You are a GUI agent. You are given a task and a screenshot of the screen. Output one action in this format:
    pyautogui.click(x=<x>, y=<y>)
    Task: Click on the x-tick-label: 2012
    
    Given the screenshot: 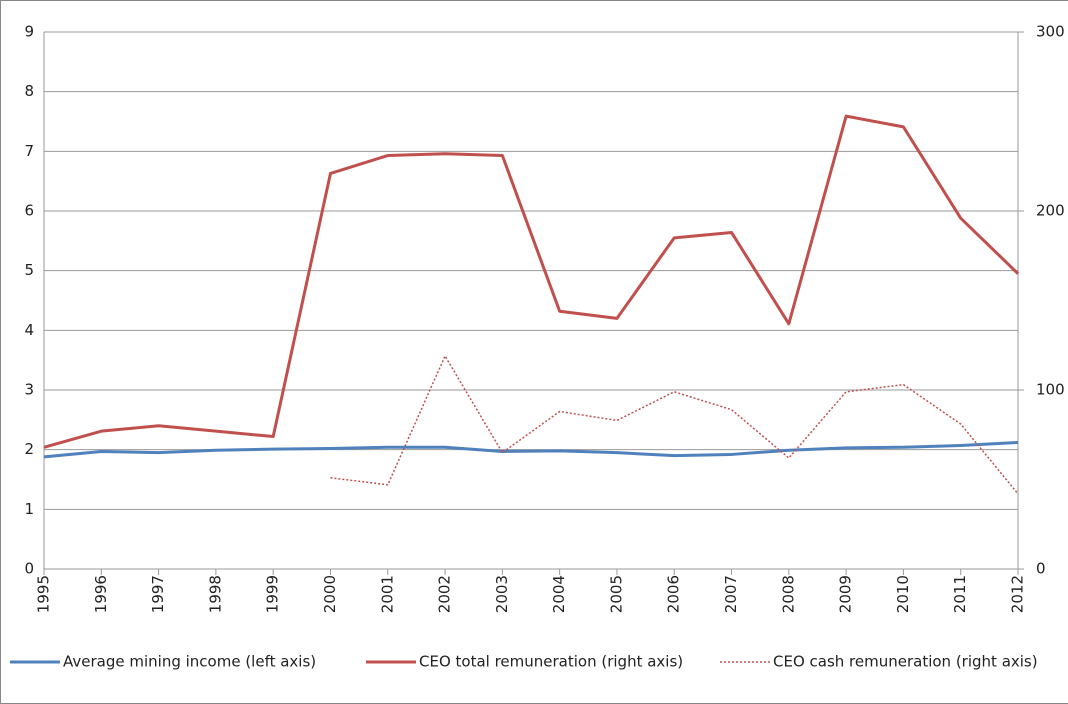 What is the action you would take?
    pyautogui.click(x=1018, y=594)
    